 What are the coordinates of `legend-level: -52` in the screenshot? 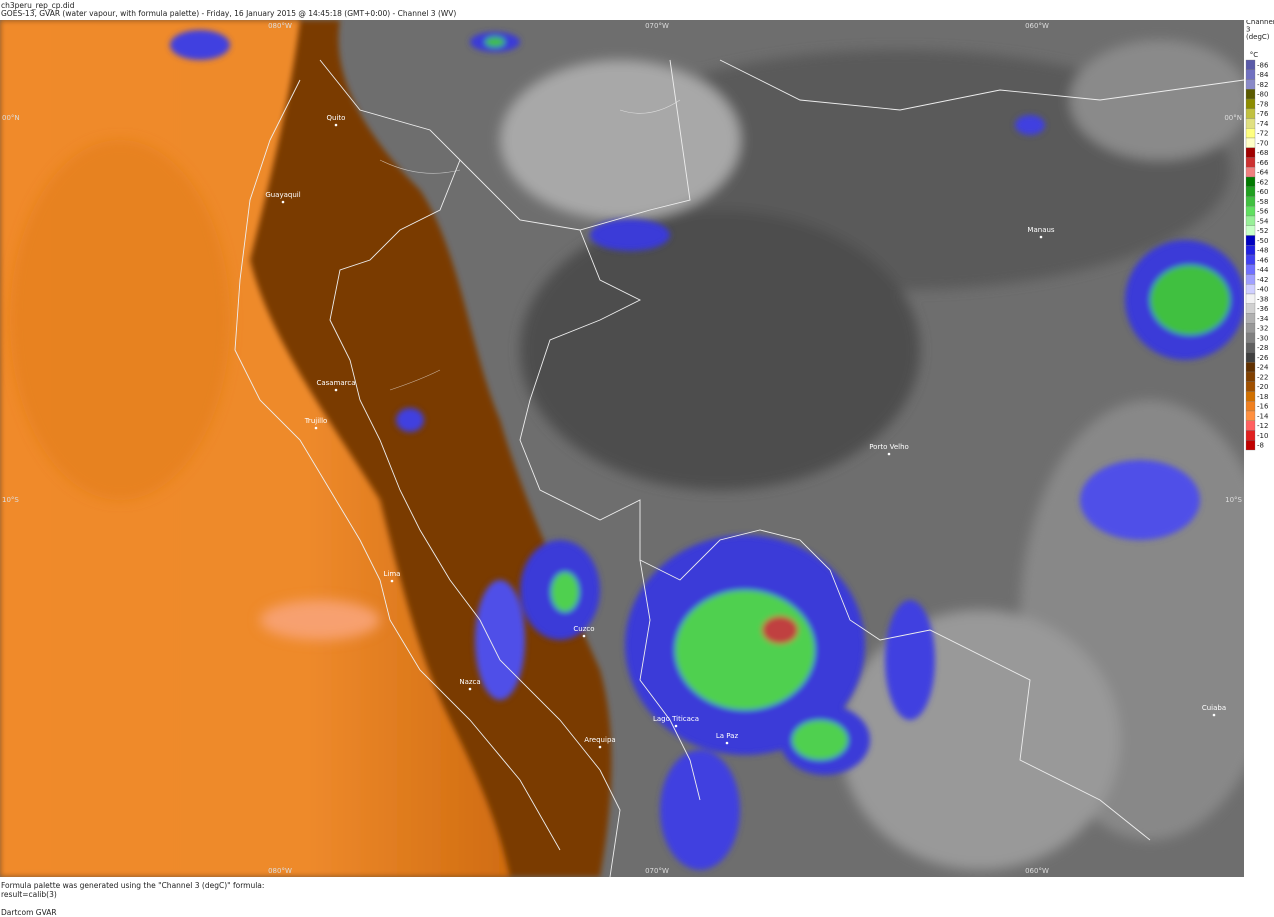 It's located at (1262, 231).